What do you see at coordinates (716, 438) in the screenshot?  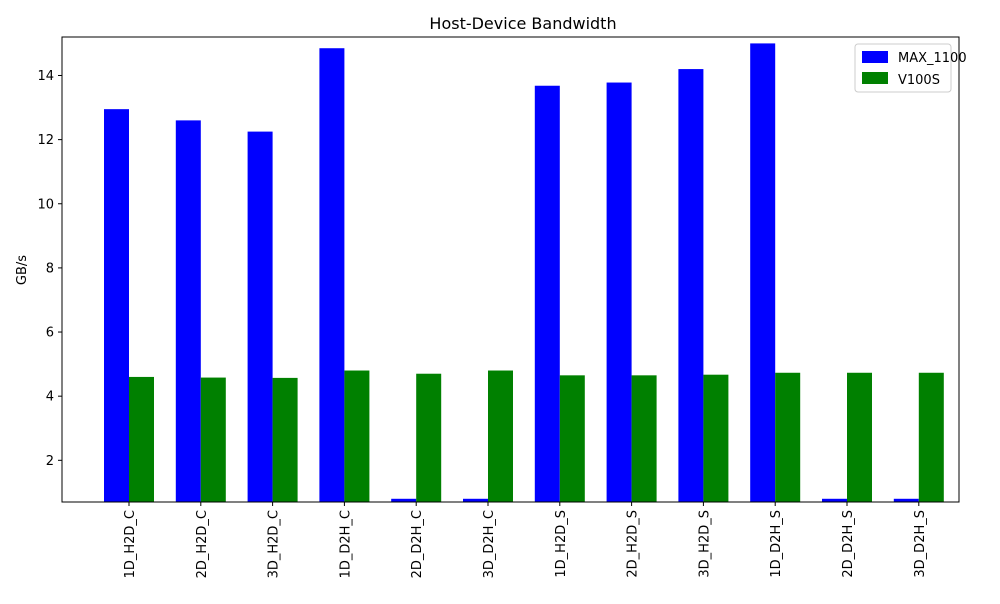 I see `bar-v100s-3d-h2d-s` at bounding box center [716, 438].